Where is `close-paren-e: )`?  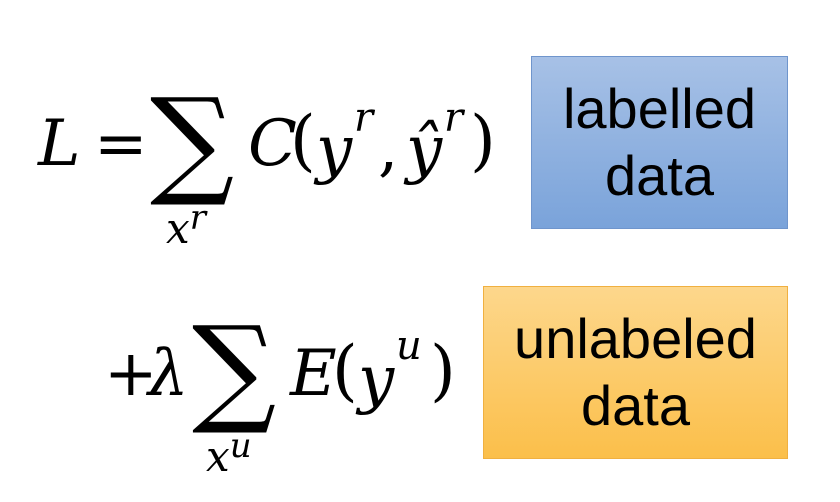 close-paren-e: ) is located at coordinates (443, 370).